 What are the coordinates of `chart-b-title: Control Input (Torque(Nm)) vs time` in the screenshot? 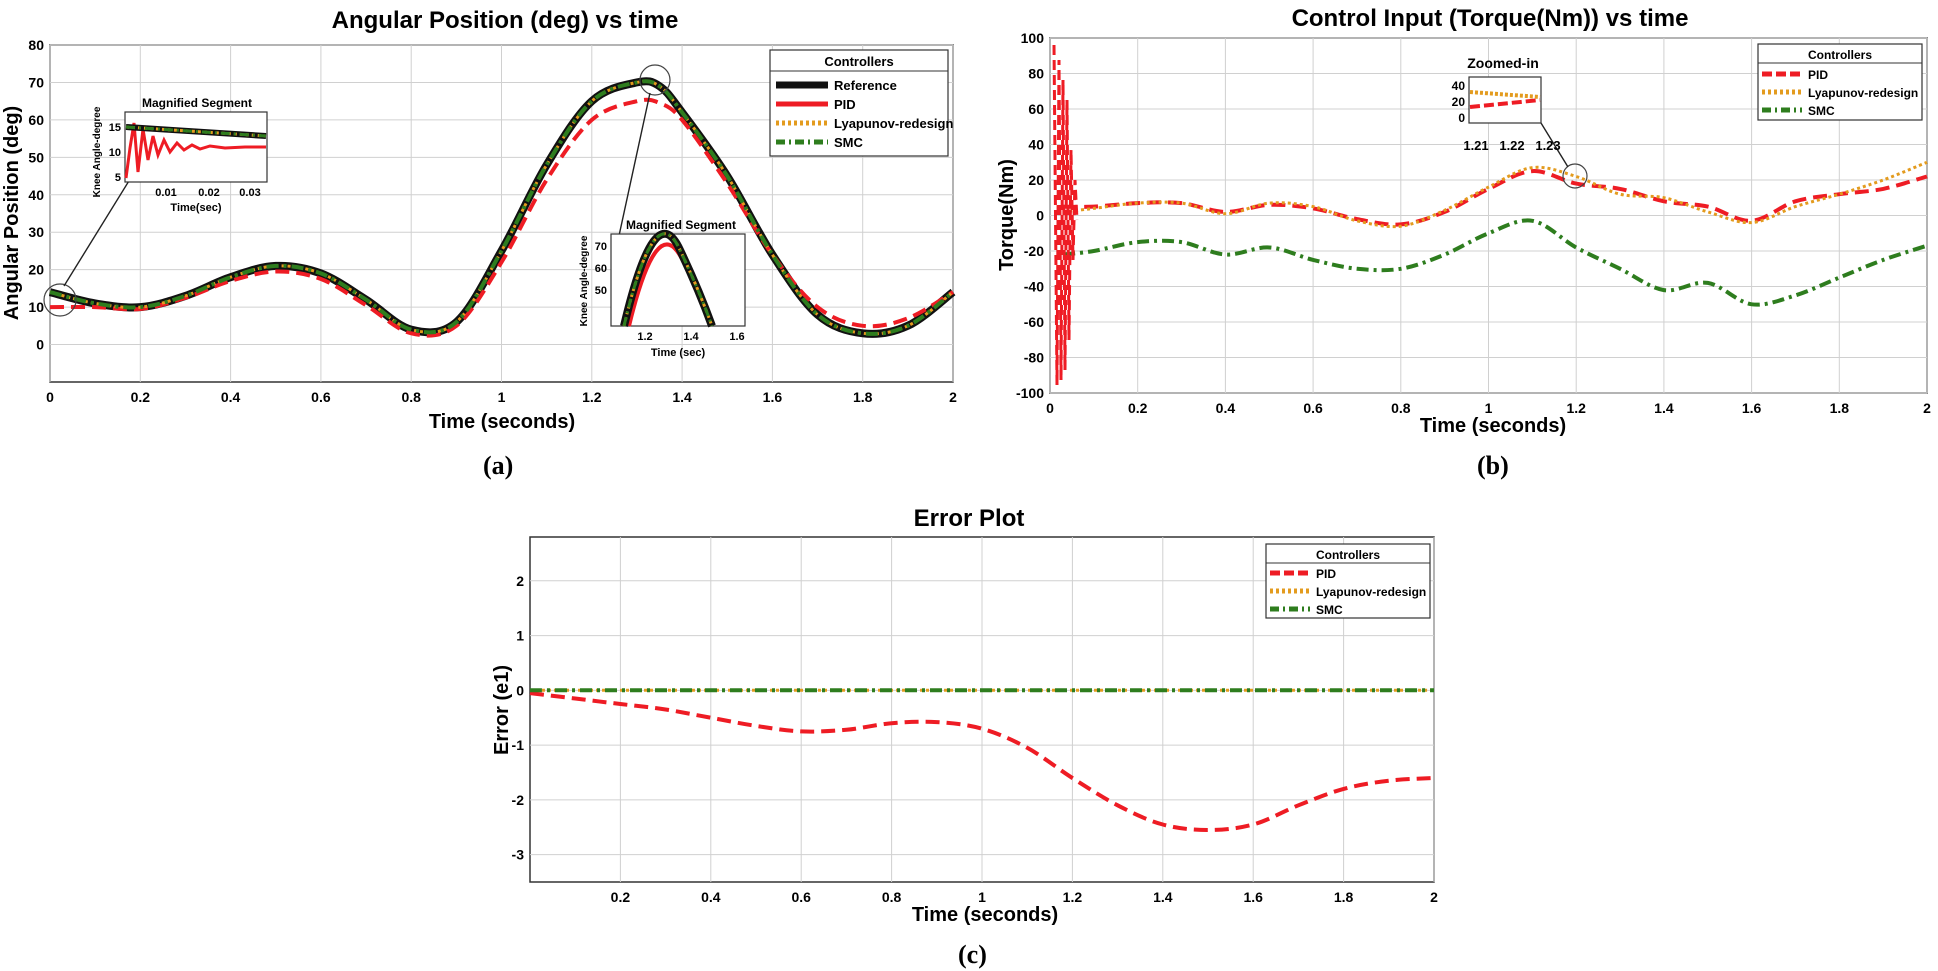 It's located at (1490, 18).